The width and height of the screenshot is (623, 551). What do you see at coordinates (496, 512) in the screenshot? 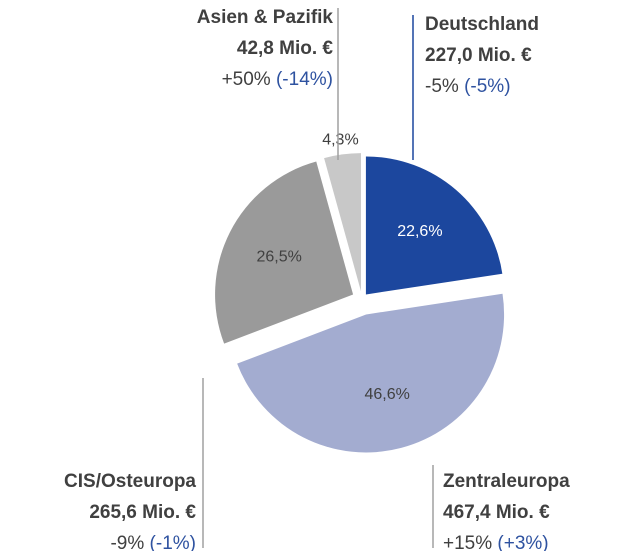
I see `callout-amount: 467,4 Mio. €` at bounding box center [496, 512].